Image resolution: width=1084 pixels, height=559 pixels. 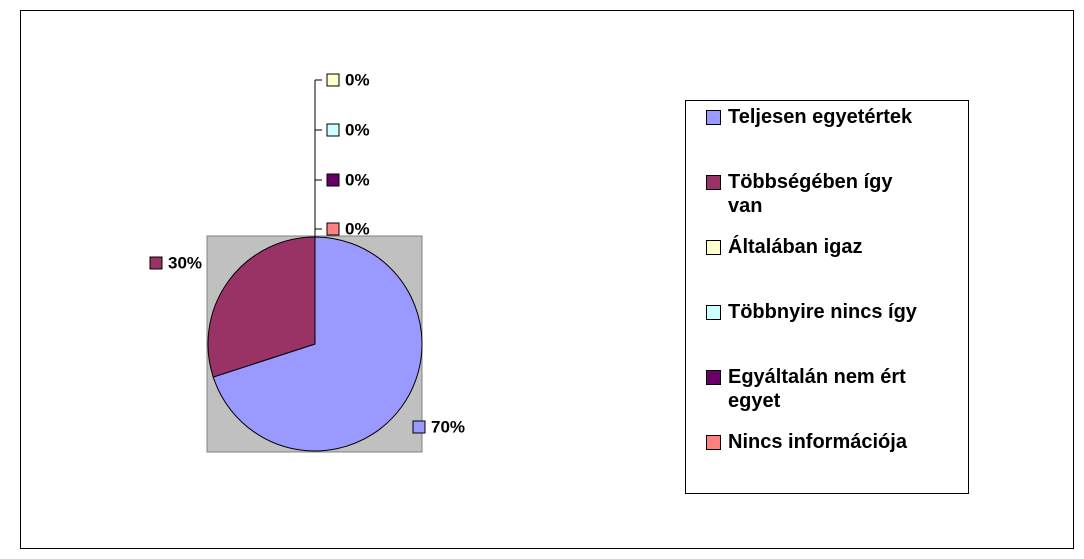 What do you see at coordinates (185, 262) in the screenshot?
I see `data-label: 30%` at bounding box center [185, 262].